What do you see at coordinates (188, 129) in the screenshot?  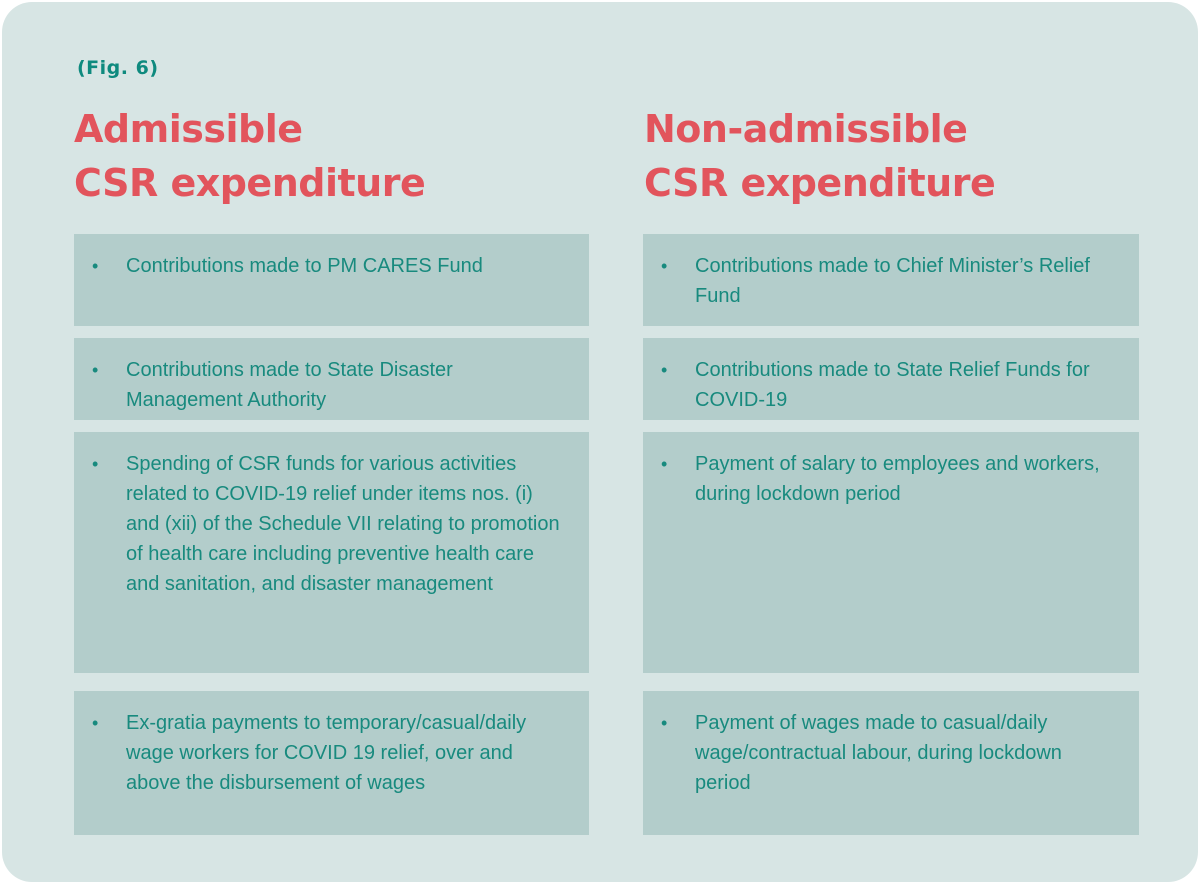 I see `admissible-heading-line1: Admissible` at bounding box center [188, 129].